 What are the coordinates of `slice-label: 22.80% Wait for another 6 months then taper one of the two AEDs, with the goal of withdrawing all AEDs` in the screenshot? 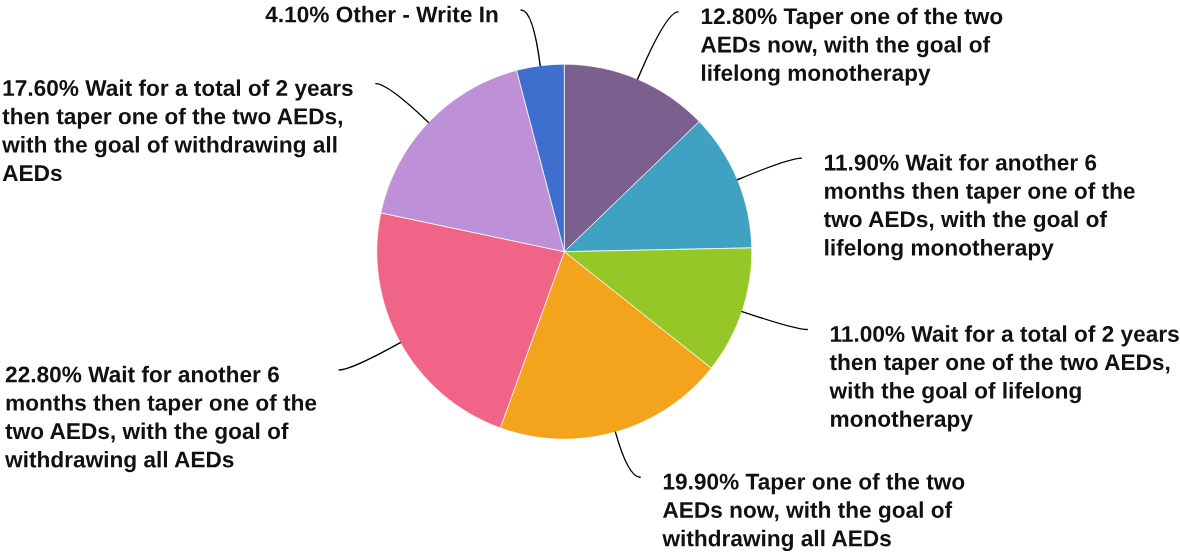 It's located at (161, 419).